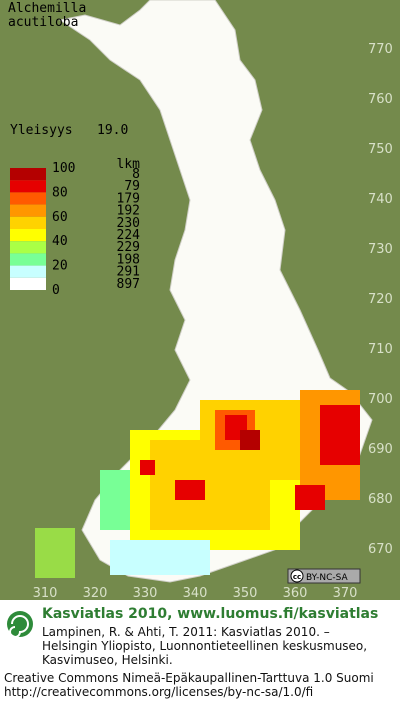  Describe the element at coordinates (380, 349) in the screenshot. I see `northing-label: 710` at that location.